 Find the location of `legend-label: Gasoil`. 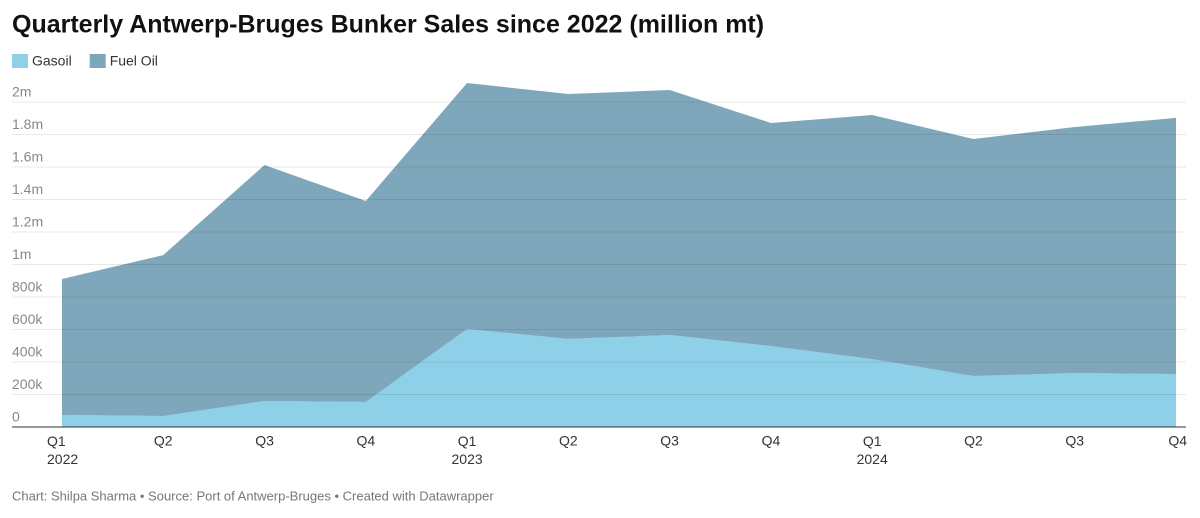

legend-label: Gasoil is located at coordinates (52, 61).